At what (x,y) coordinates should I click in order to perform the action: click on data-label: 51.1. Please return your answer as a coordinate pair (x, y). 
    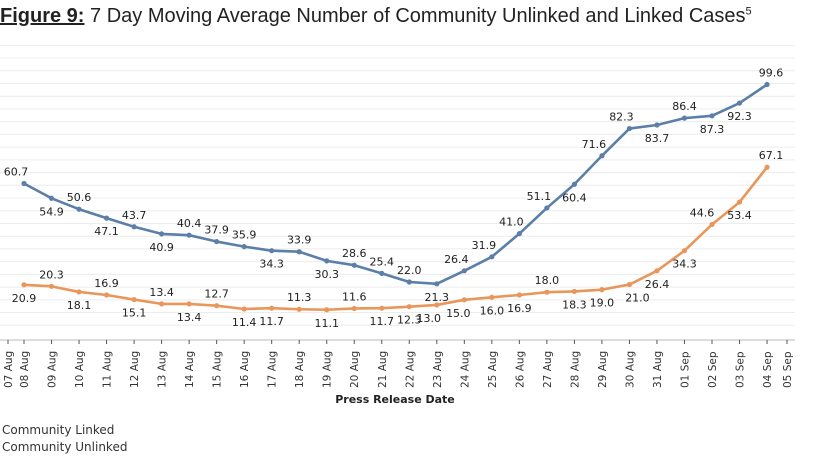
    Looking at the image, I should click on (539, 196).